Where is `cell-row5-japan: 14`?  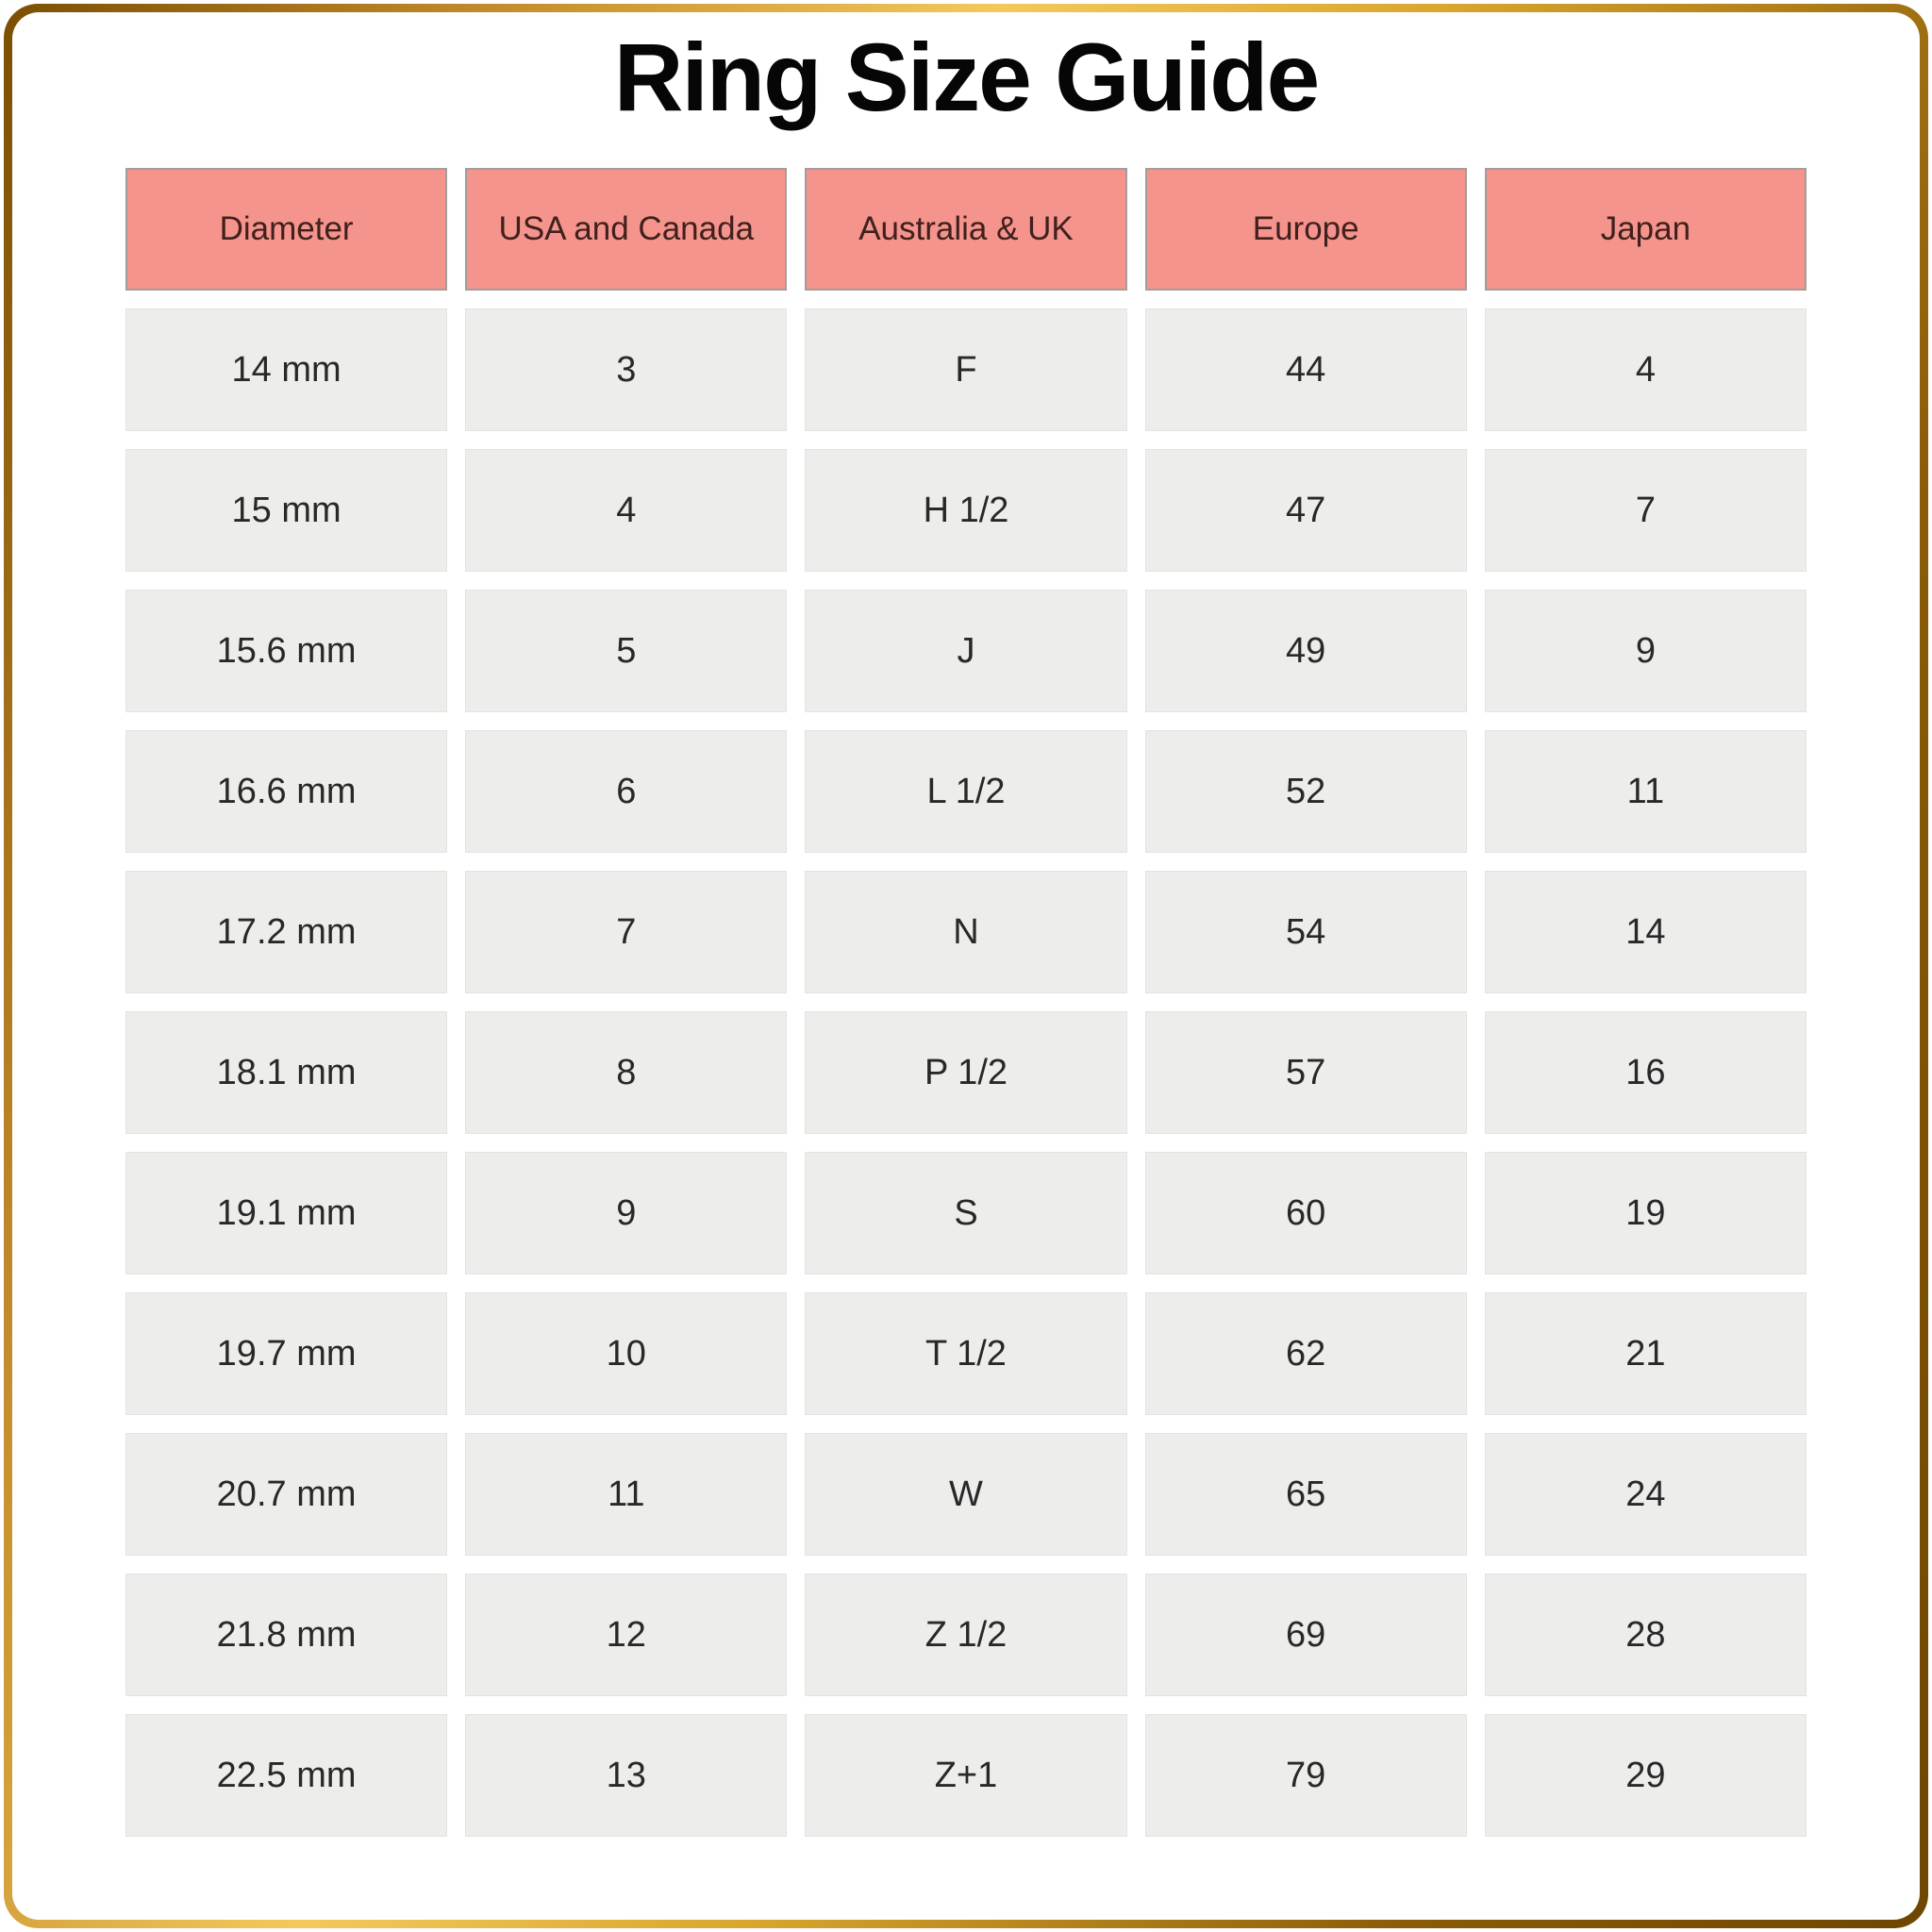
cell-row5-japan: 14 is located at coordinates (1645, 932).